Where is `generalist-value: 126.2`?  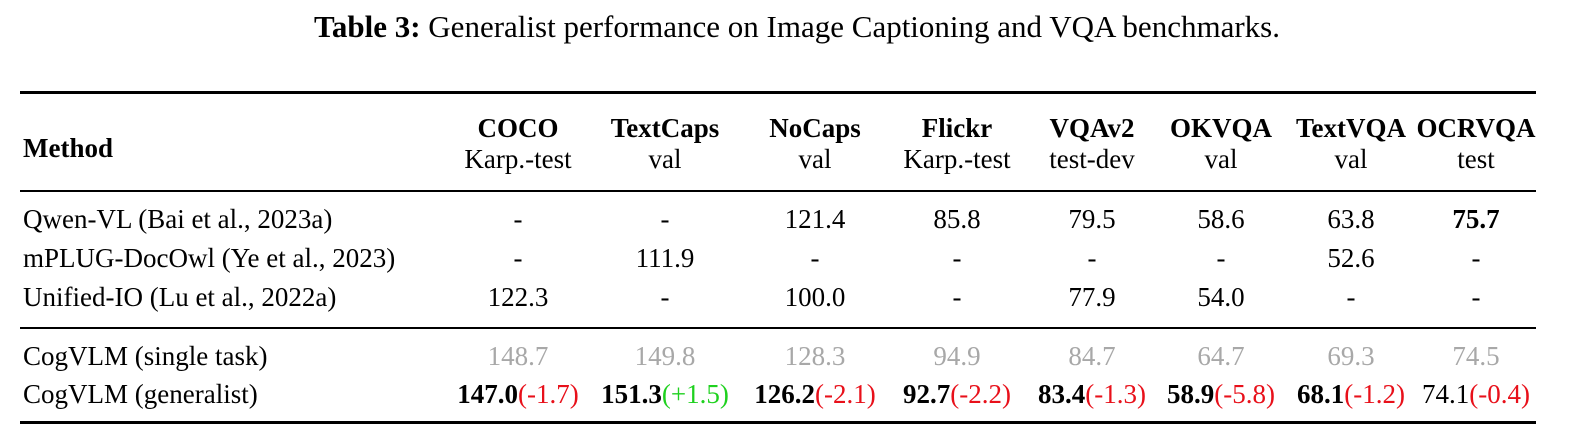
generalist-value: 126.2 is located at coordinates (784, 393).